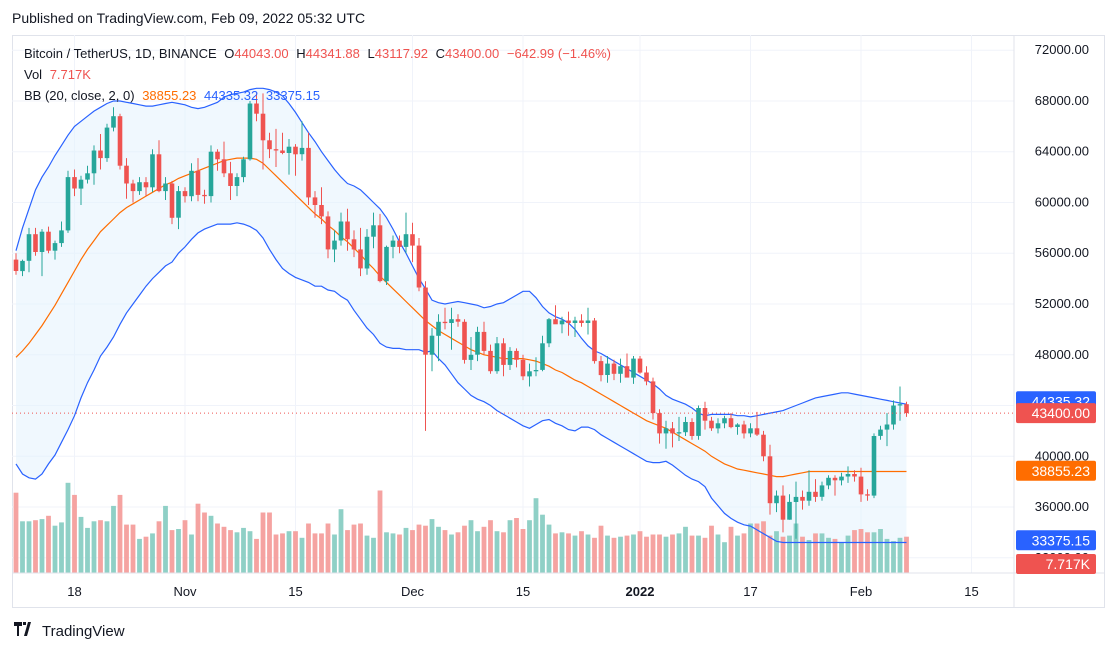  What do you see at coordinates (79, 95) in the screenshot?
I see `bb-label: BB (20, close, 2, 0)` at bounding box center [79, 95].